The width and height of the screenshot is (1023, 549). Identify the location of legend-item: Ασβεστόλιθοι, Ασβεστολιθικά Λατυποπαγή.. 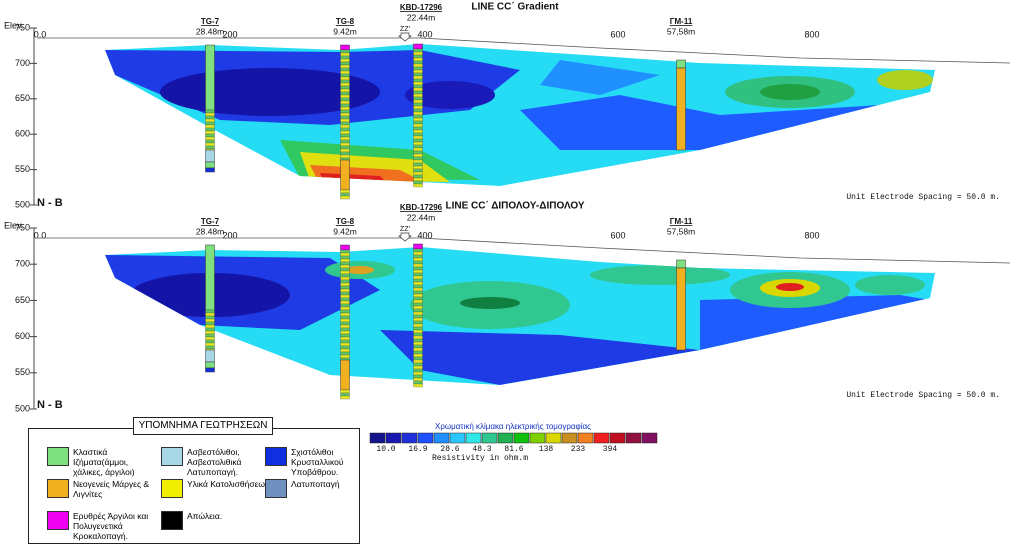
(217, 462).